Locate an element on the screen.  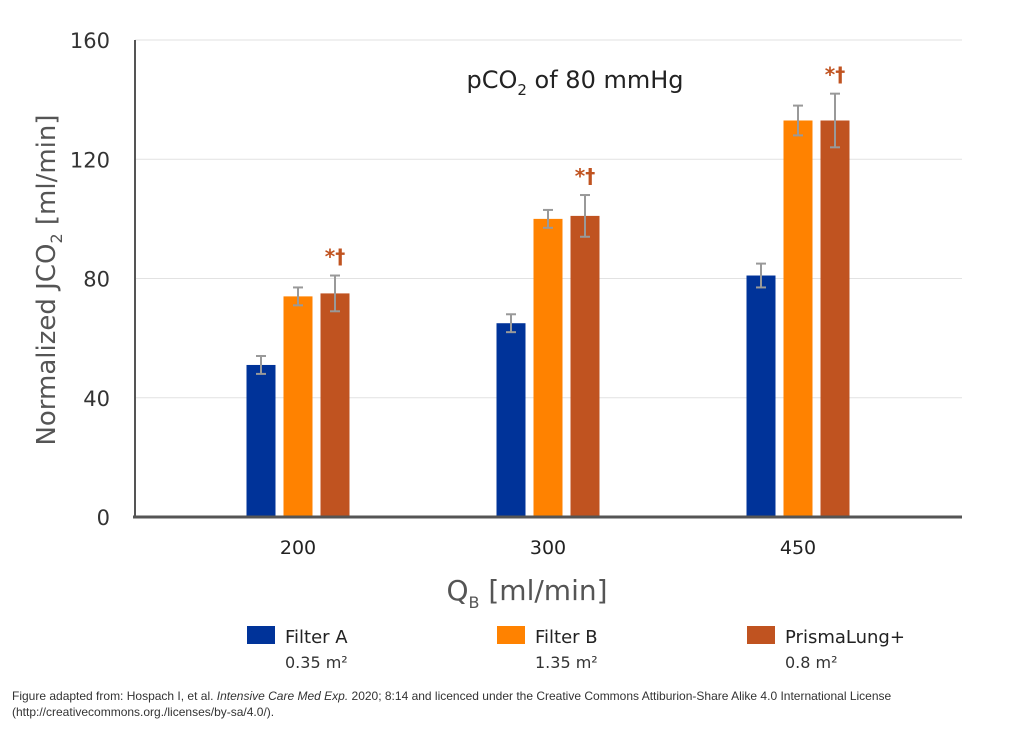
y-axis-label-subscript: 2 is located at coordinates (56, 238).